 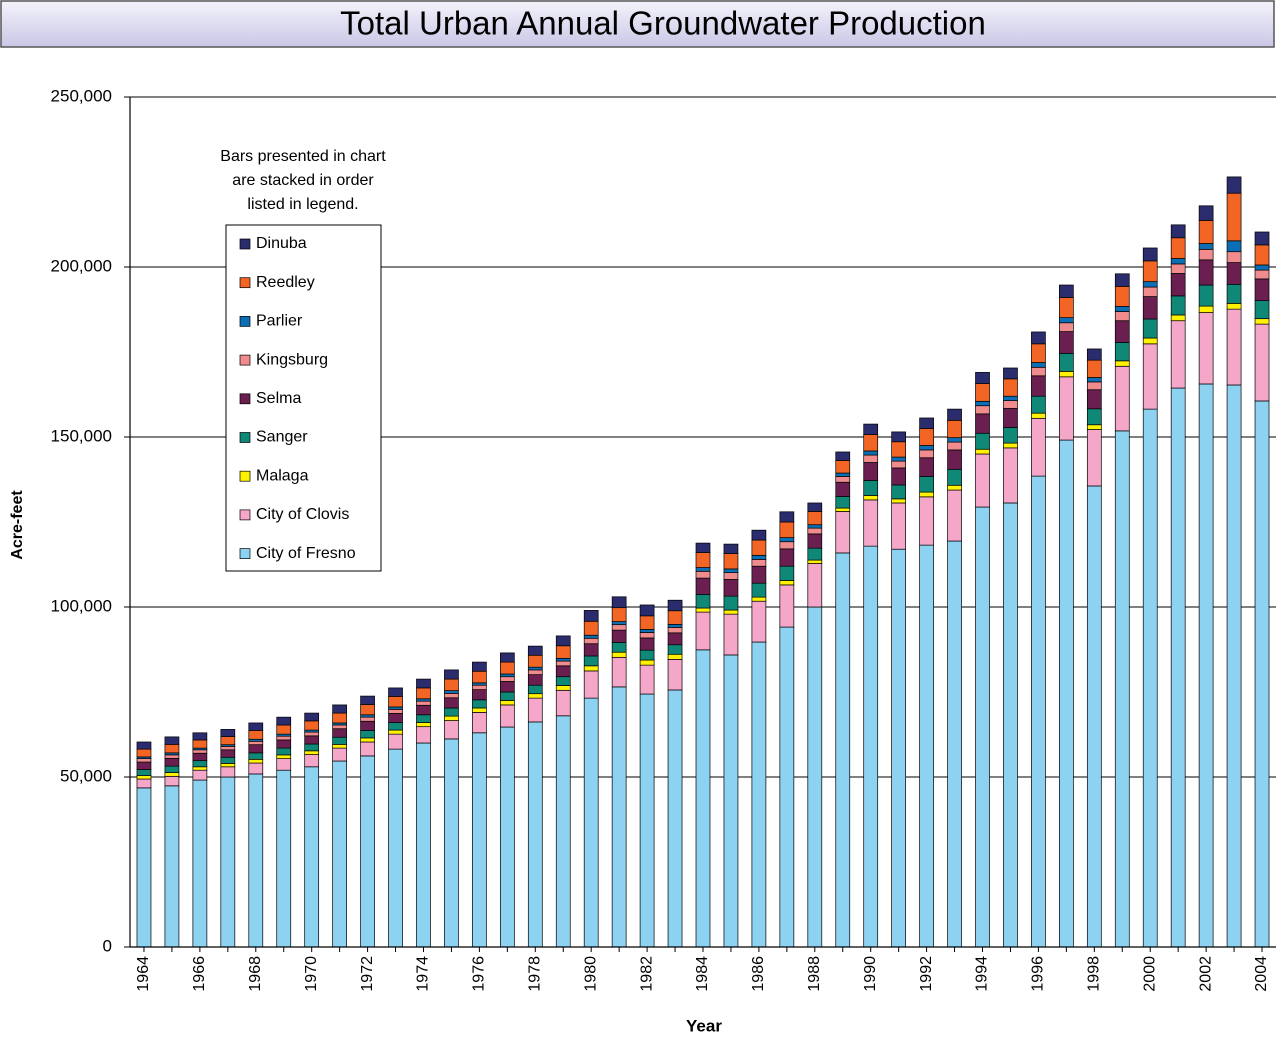 I want to click on x-tick-label: 1986, so click(x=758, y=974).